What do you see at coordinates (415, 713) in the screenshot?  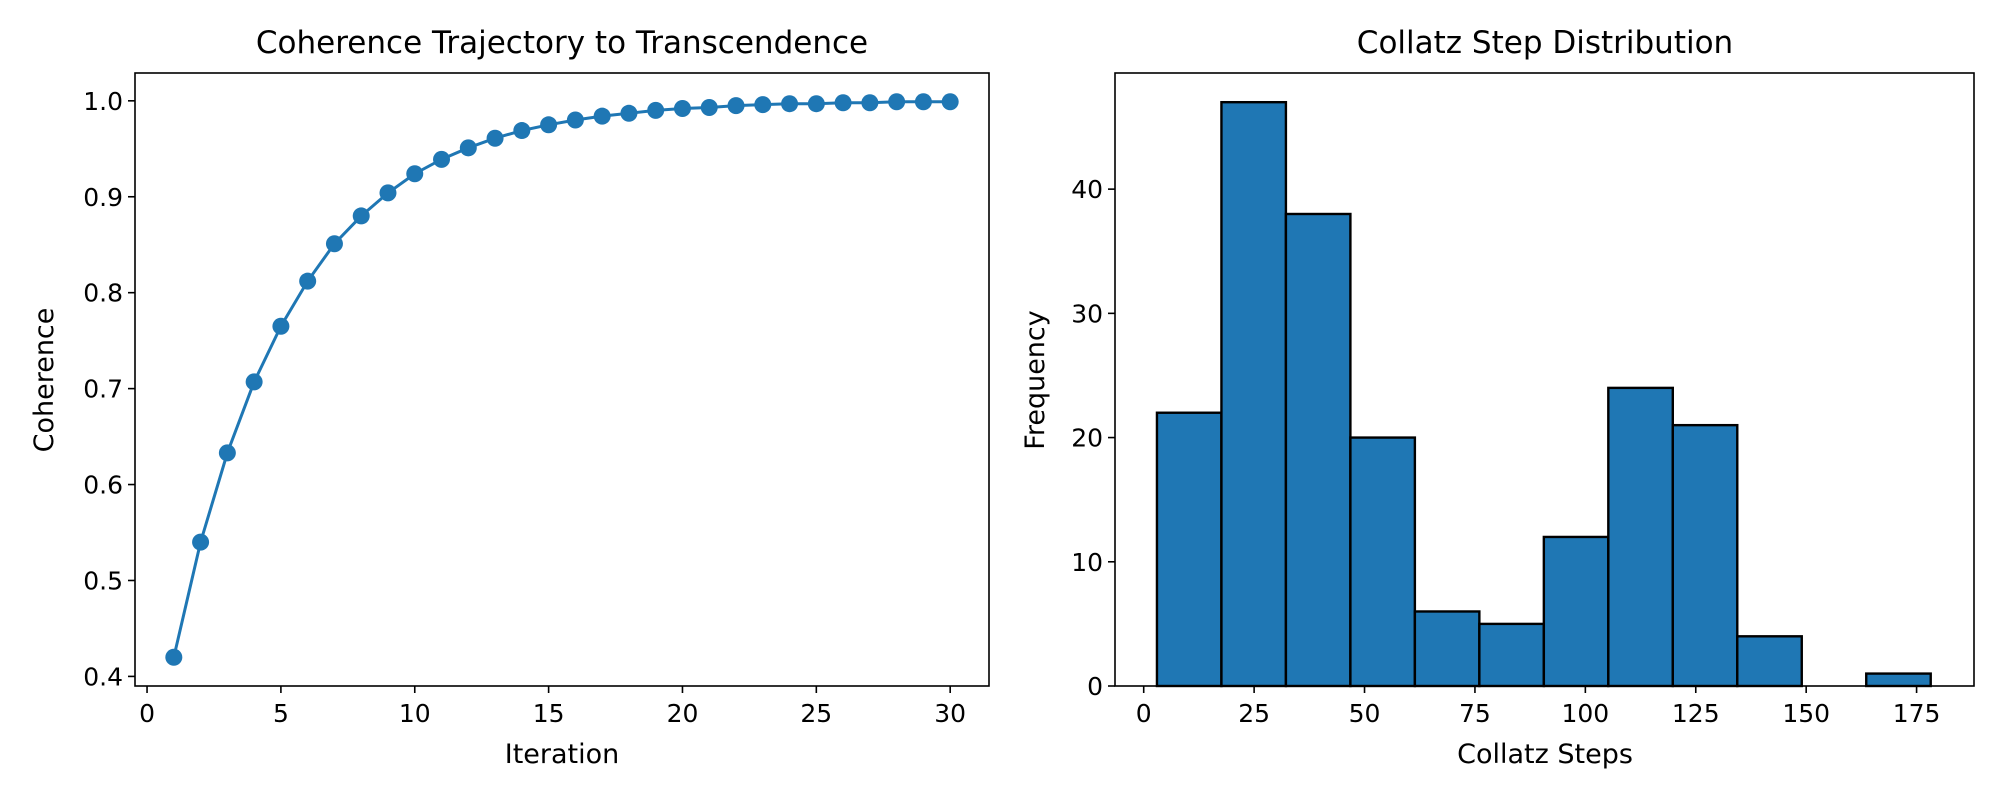 I see `x-tick-label: 10` at bounding box center [415, 713].